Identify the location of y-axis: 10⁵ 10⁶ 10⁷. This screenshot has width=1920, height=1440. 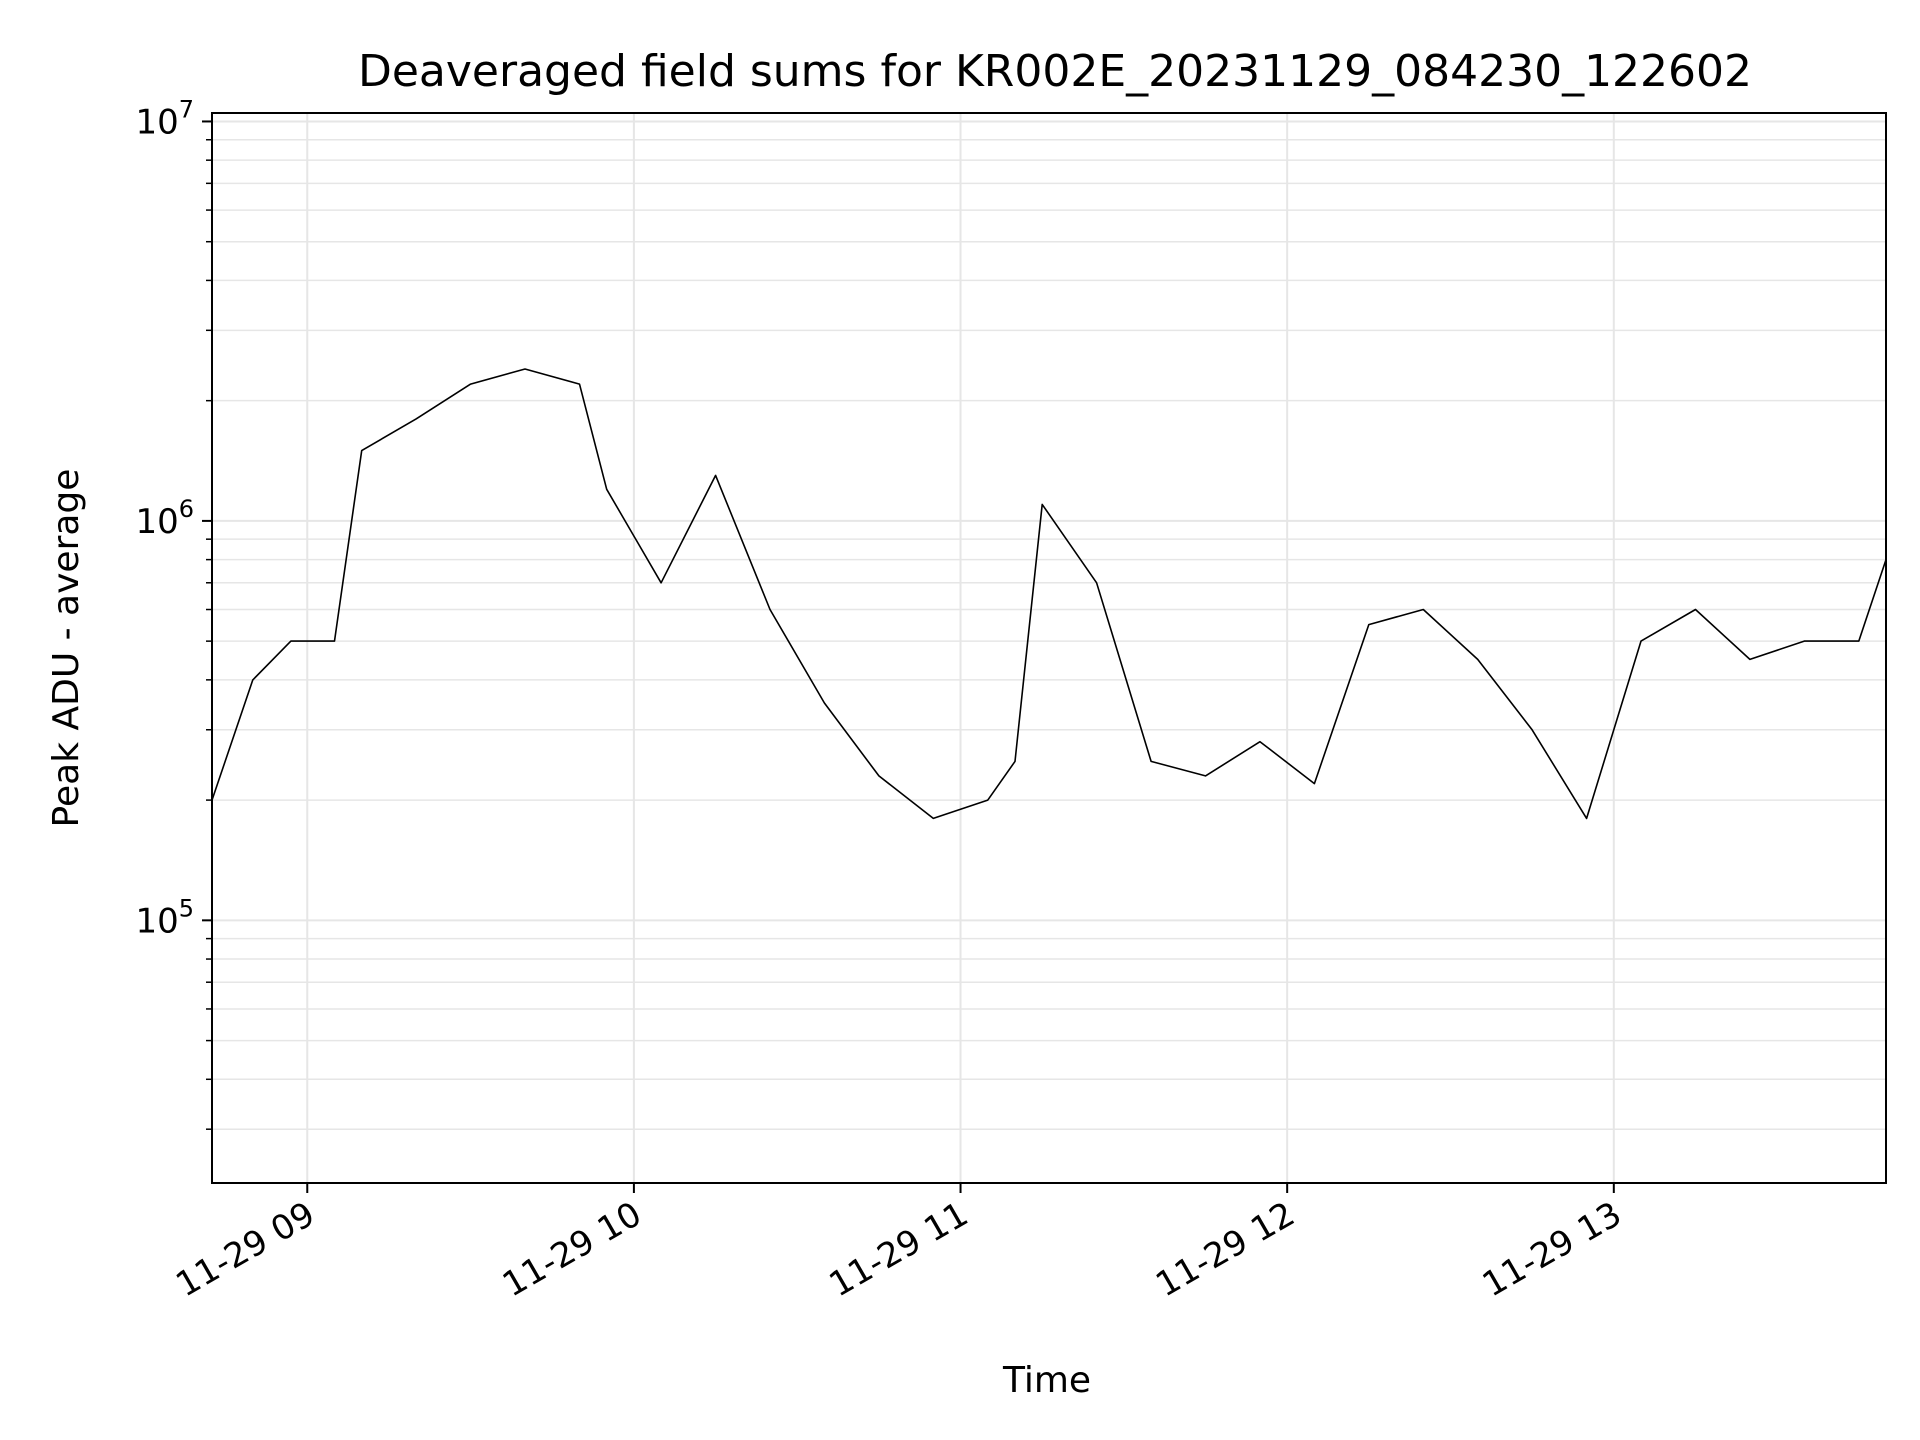
(173, 612).